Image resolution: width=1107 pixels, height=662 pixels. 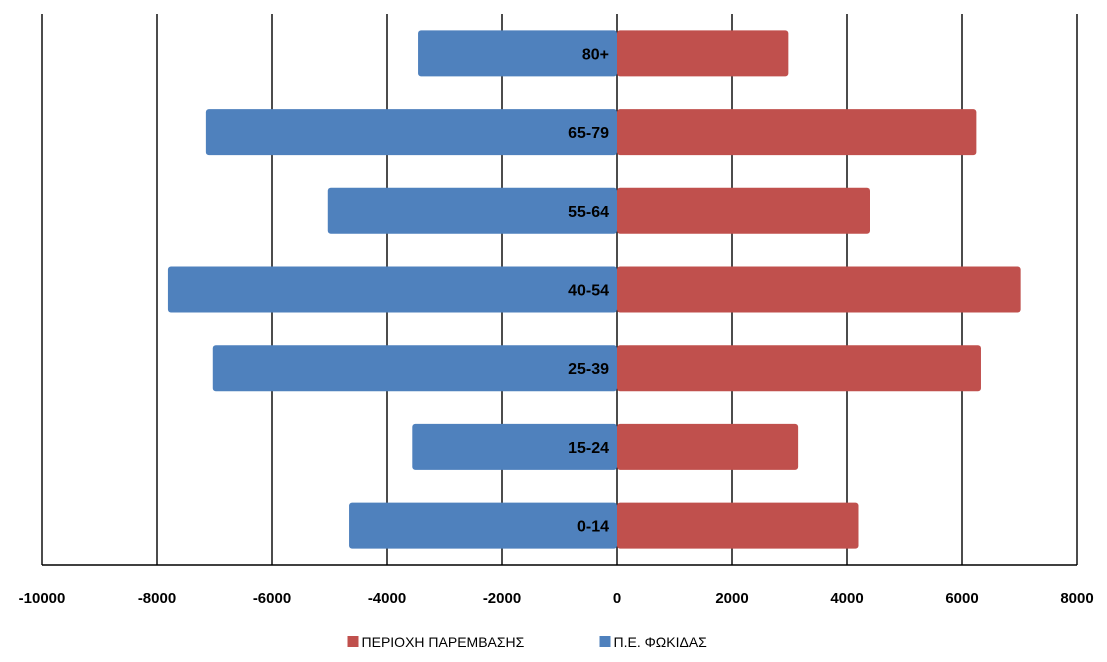 I want to click on tick-label-4000: 4000, so click(x=846, y=598).